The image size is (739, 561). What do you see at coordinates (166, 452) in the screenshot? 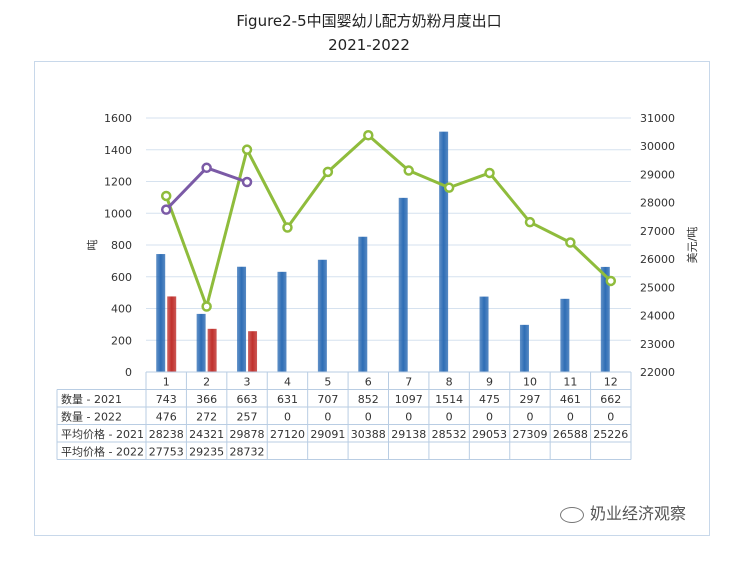
I see `table-cell: 27753` at bounding box center [166, 452].